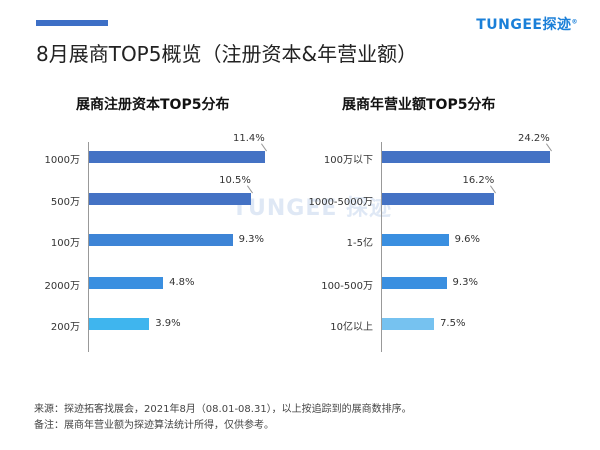 The image size is (600, 450). I want to click on value-label: 3.9%, so click(168, 323).